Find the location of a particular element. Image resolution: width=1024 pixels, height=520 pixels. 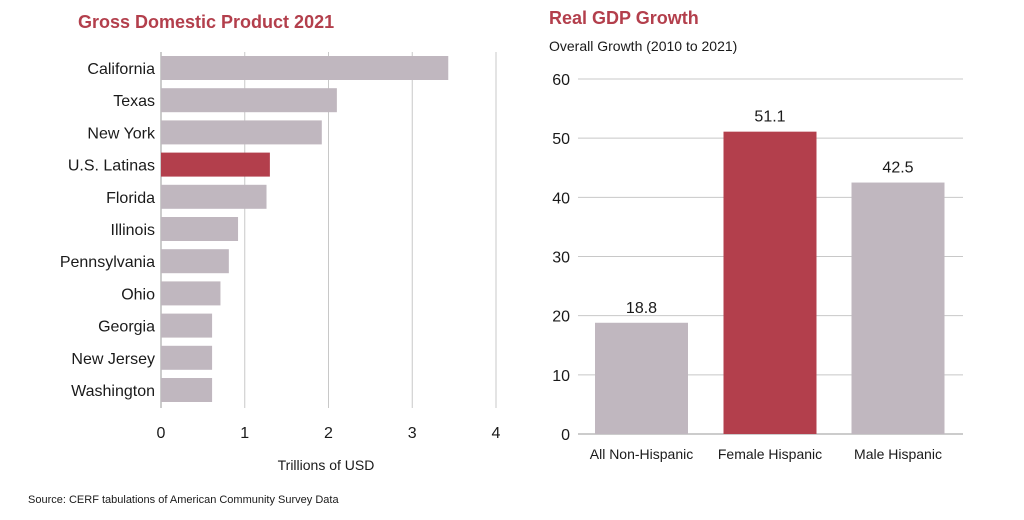

chart1-x-tick-label: 1 is located at coordinates (244, 433).